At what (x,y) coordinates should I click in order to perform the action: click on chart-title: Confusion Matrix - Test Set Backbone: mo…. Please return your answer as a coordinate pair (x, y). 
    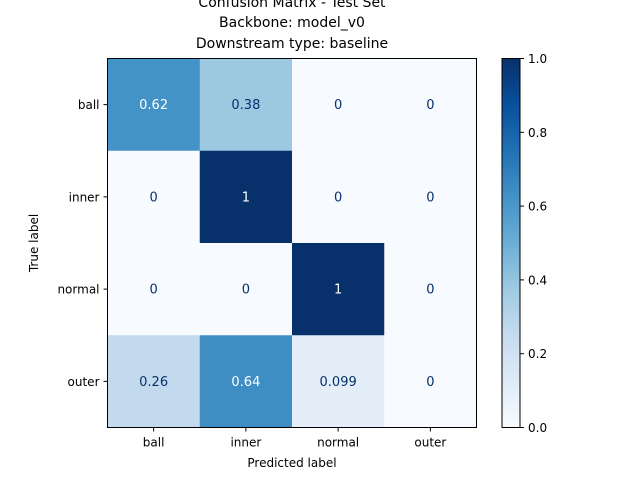
    Looking at the image, I should click on (292, 26).